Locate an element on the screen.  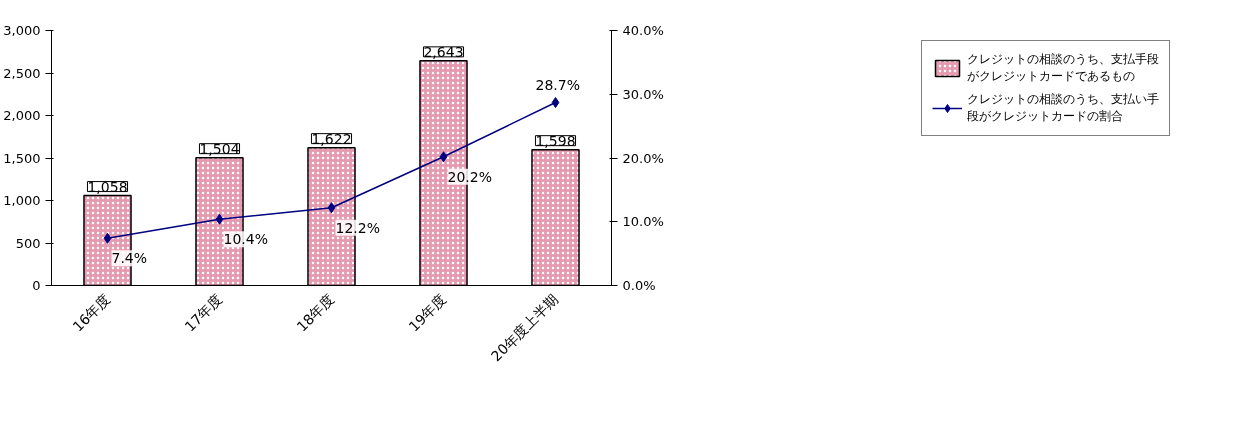
data-label: 10.4% is located at coordinates (245, 239).